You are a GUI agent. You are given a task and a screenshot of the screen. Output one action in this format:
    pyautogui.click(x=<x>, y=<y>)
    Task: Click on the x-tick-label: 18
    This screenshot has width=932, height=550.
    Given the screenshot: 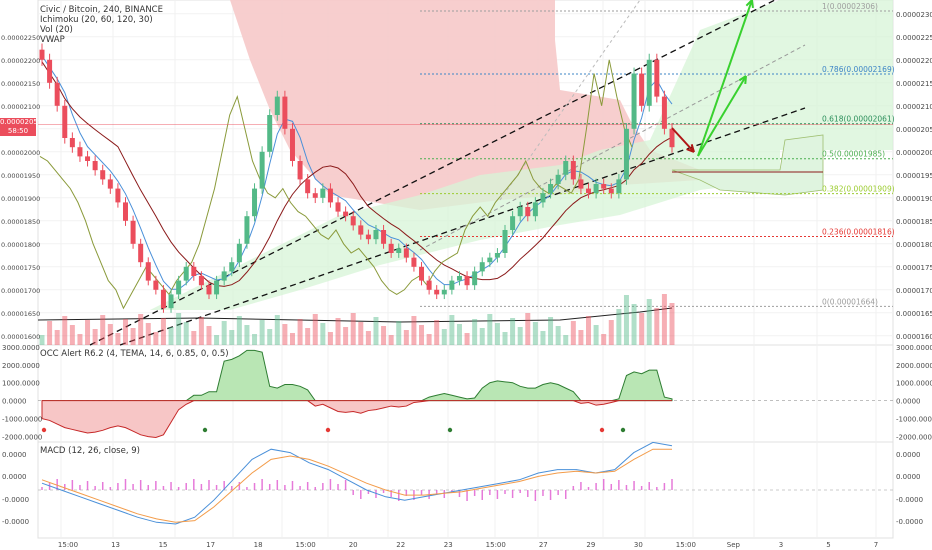 What is the action you would take?
    pyautogui.click(x=258, y=545)
    